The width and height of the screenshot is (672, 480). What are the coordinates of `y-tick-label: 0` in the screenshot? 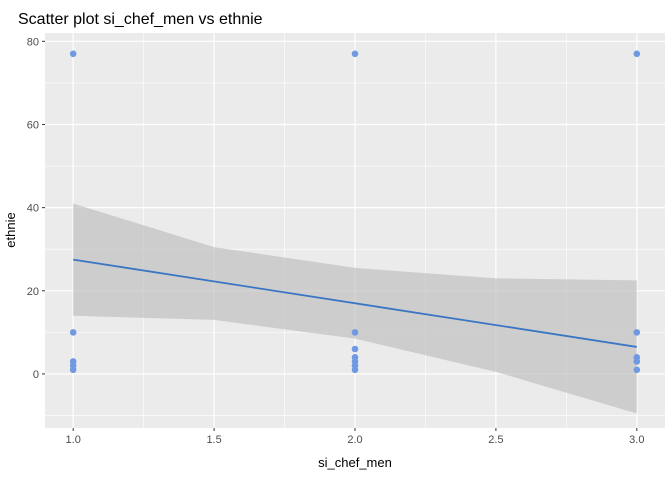 It's located at (36, 375).